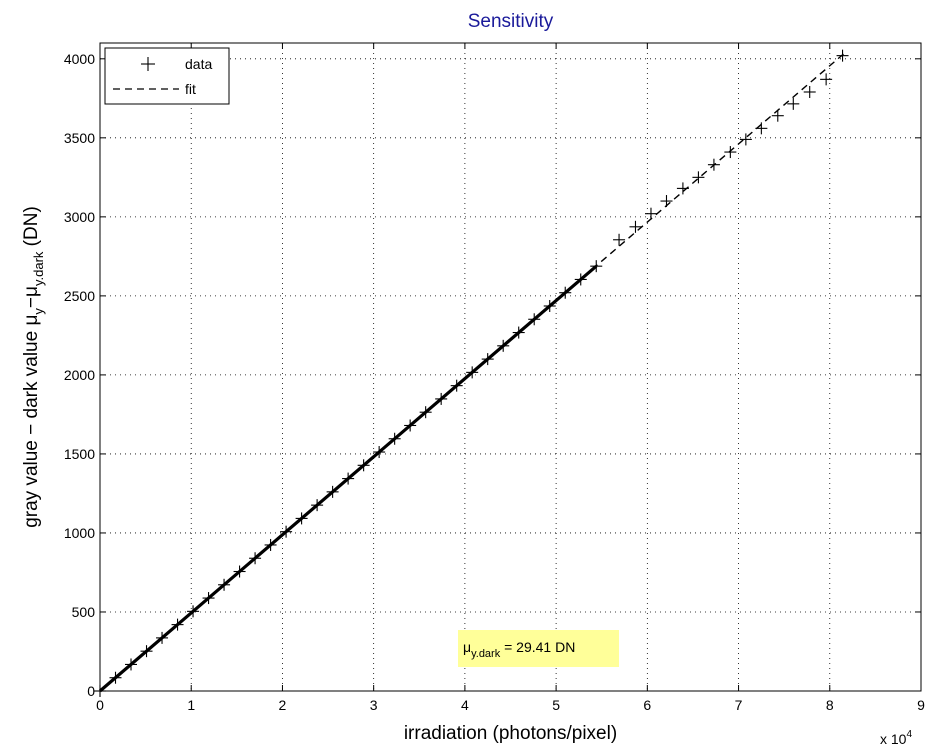  What do you see at coordinates (909, 734) in the screenshot?
I see `x-multiplier-exponent: 4` at bounding box center [909, 734].